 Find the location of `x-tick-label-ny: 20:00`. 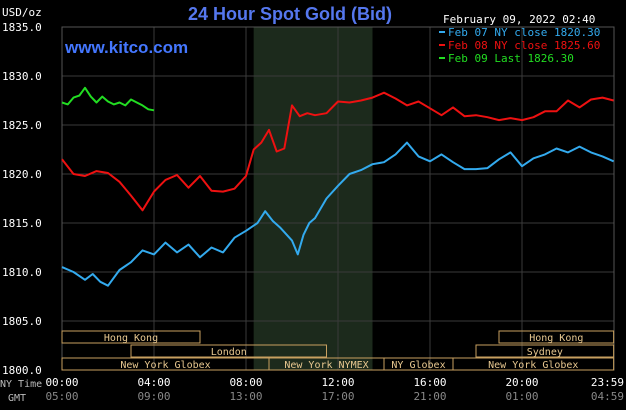

x-tick-label-ny: 20:00 is located at coordinates (521, 382).